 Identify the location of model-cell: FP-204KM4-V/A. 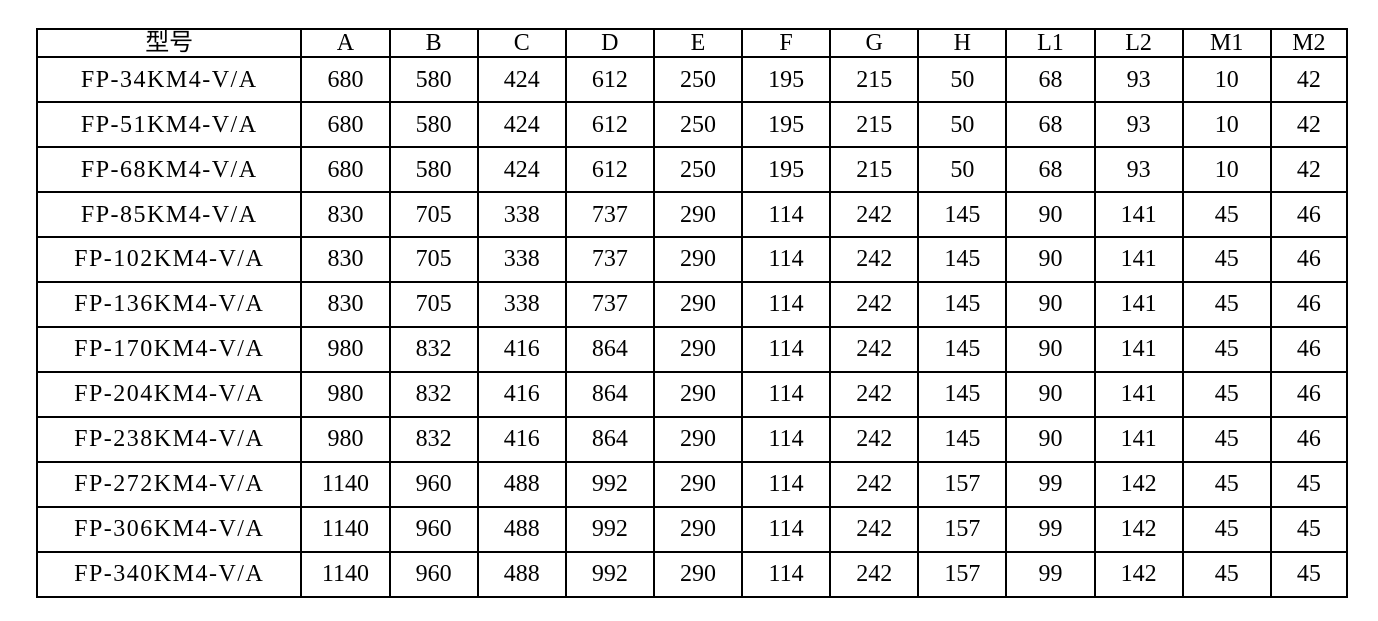
(169, 395).